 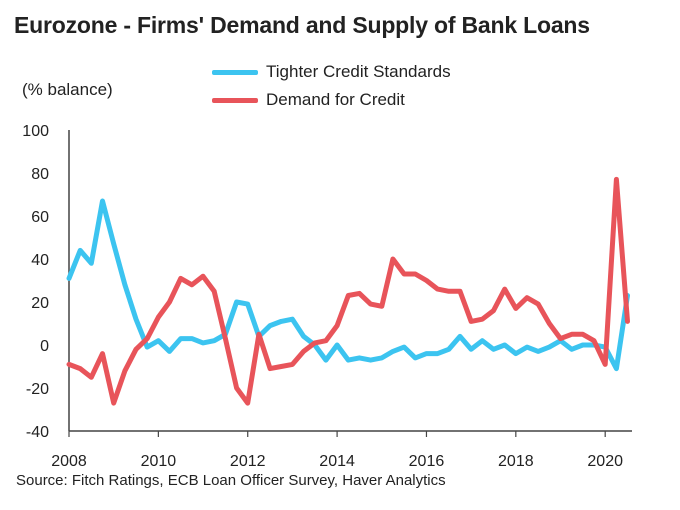 What do you see at coordinates (37, 432) in the screenshot?
I see `y-tick-label: -40` at bounding box center [37, 432].